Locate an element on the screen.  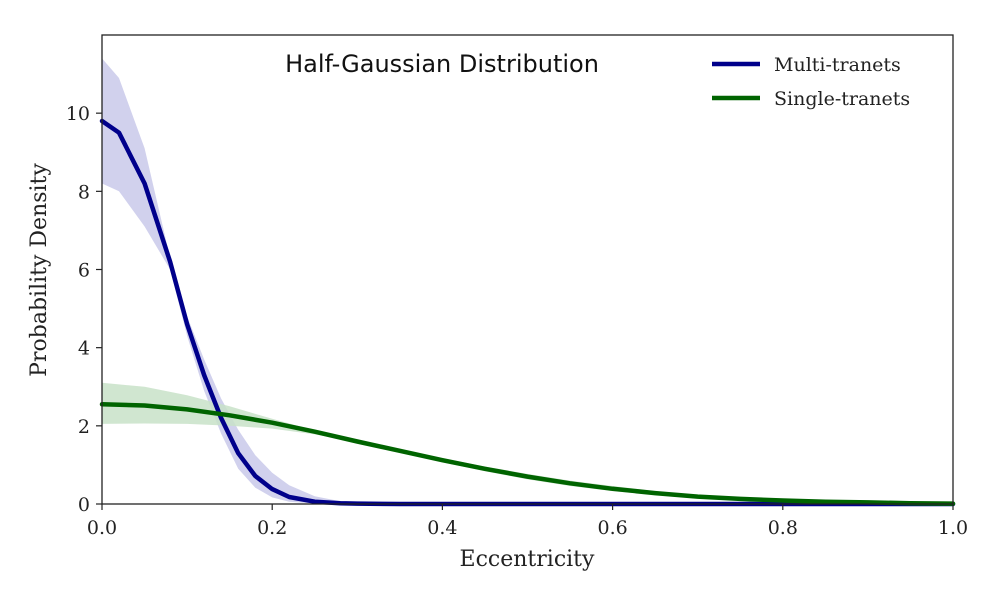
legend: Multi-tranets Single-tranets is located at coordinates (811, 82).